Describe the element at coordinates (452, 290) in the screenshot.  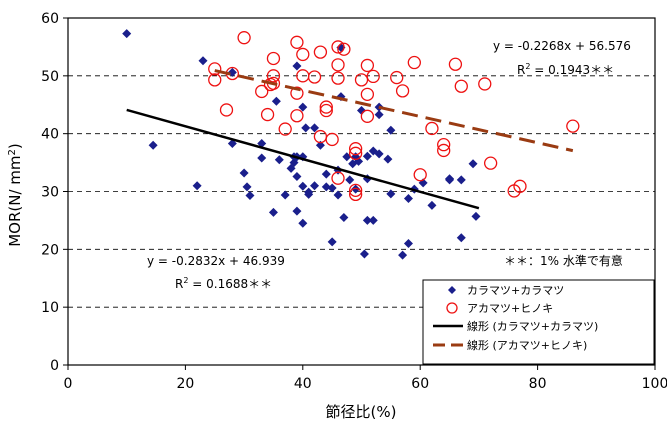
I see `legend-marker-diamond` at that location.